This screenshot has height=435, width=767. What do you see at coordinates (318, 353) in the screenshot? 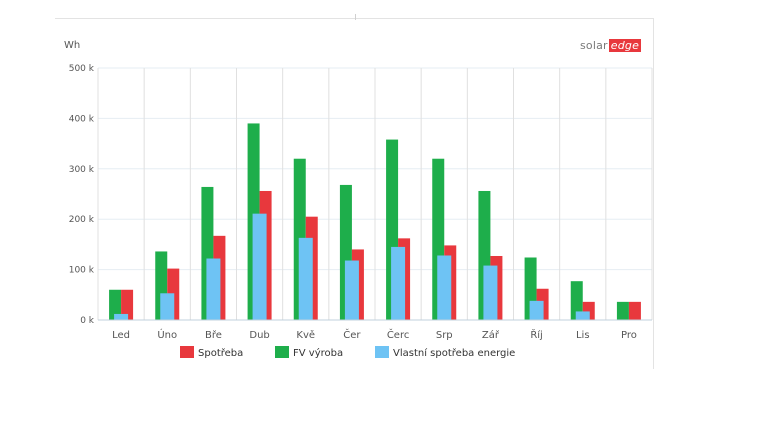
I see `legend-label: FV výroba` at bounding box center [318, 353].